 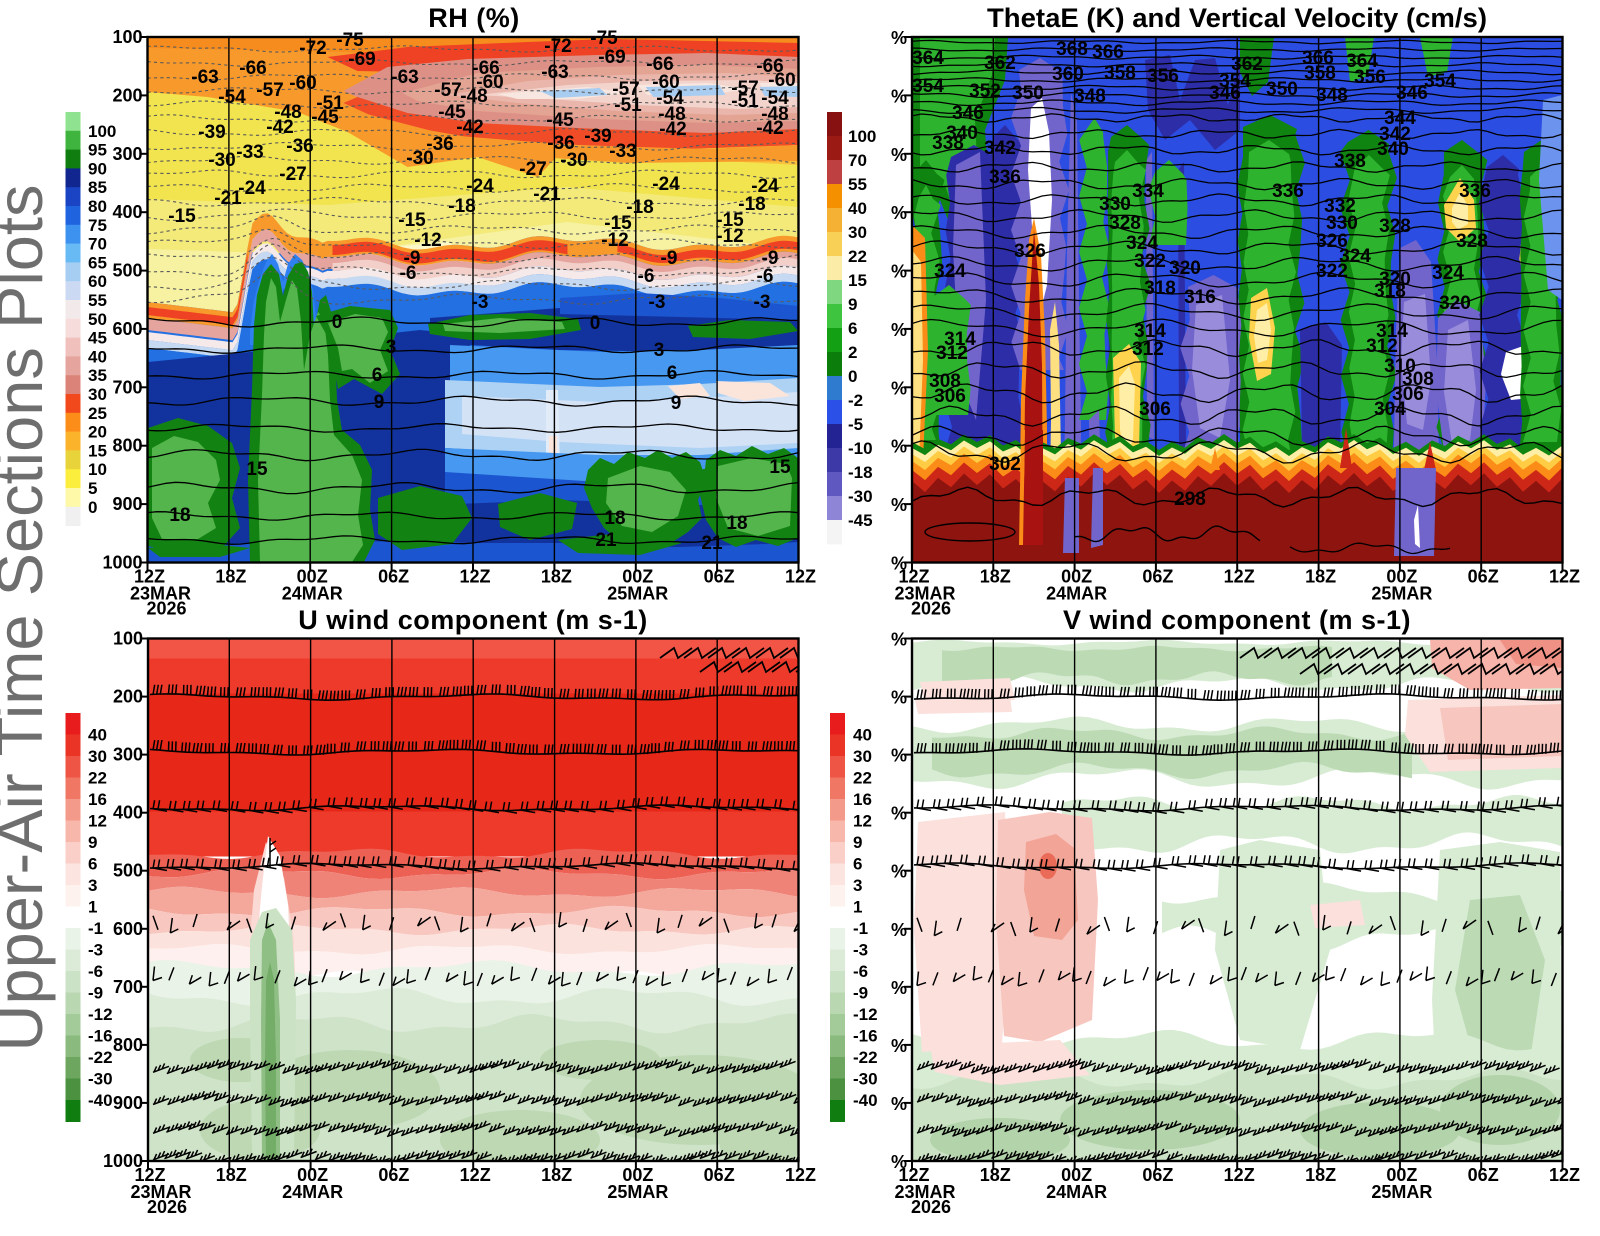 What do you see at coordinates (97, 469) in the screenshot?
I see `svg-text: 10` at bounding box center [97, 469].